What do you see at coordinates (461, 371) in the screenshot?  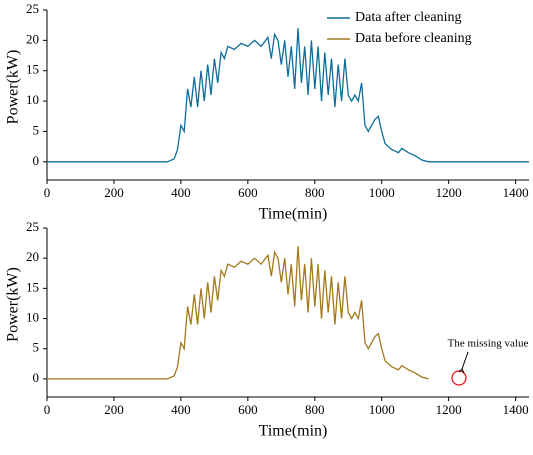 I see `arrow-head` at bounding box center [461, 371].